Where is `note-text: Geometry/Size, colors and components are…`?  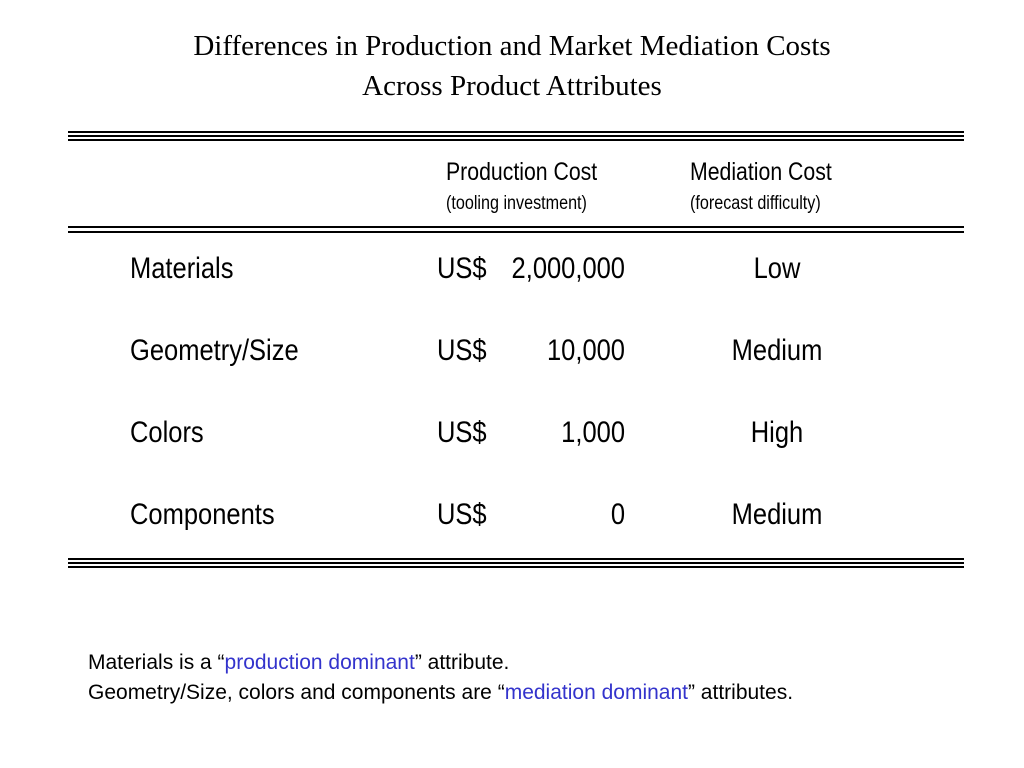
note-text: Geometry/Size, colors and components are… is located at coordinates (296, 692).